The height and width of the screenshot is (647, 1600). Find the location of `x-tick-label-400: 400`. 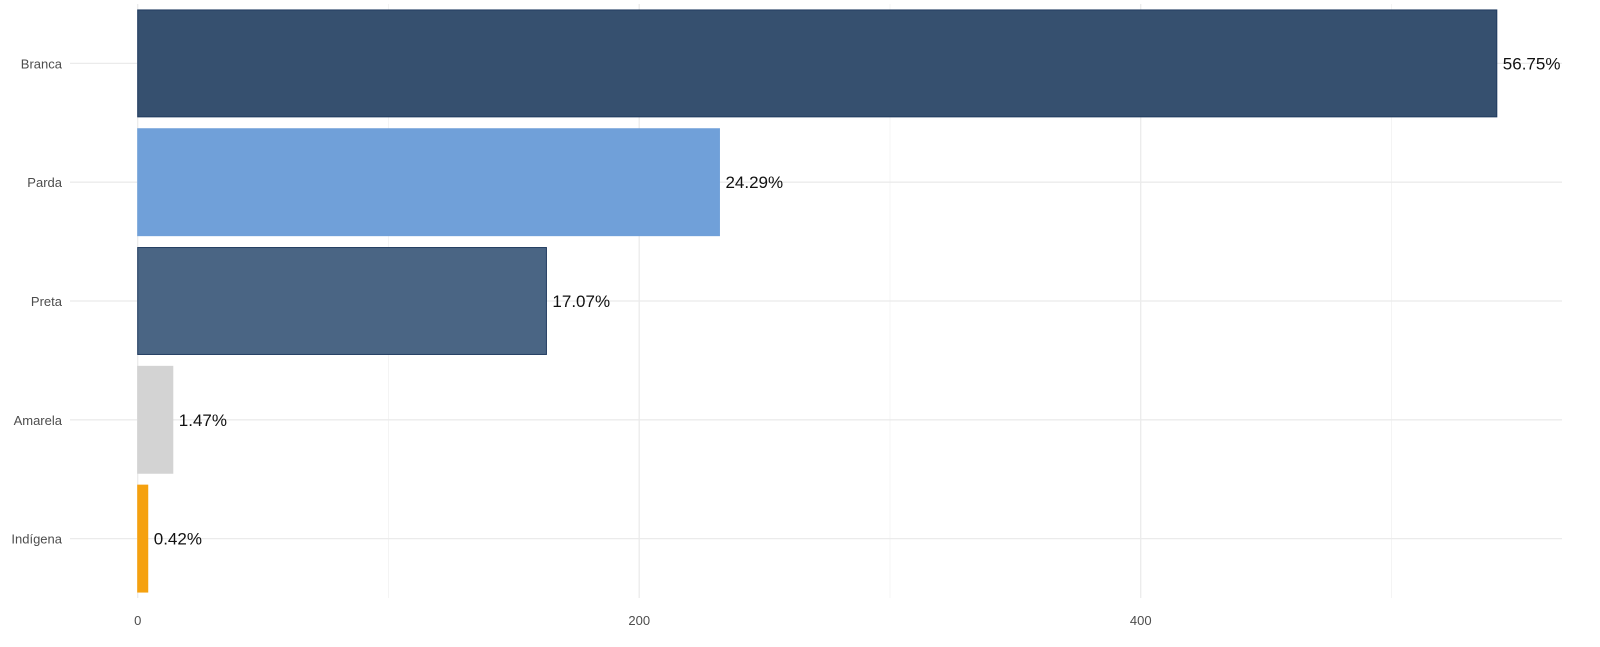

x-tick-label-400: 400 is located at coordinates (1141, 620).